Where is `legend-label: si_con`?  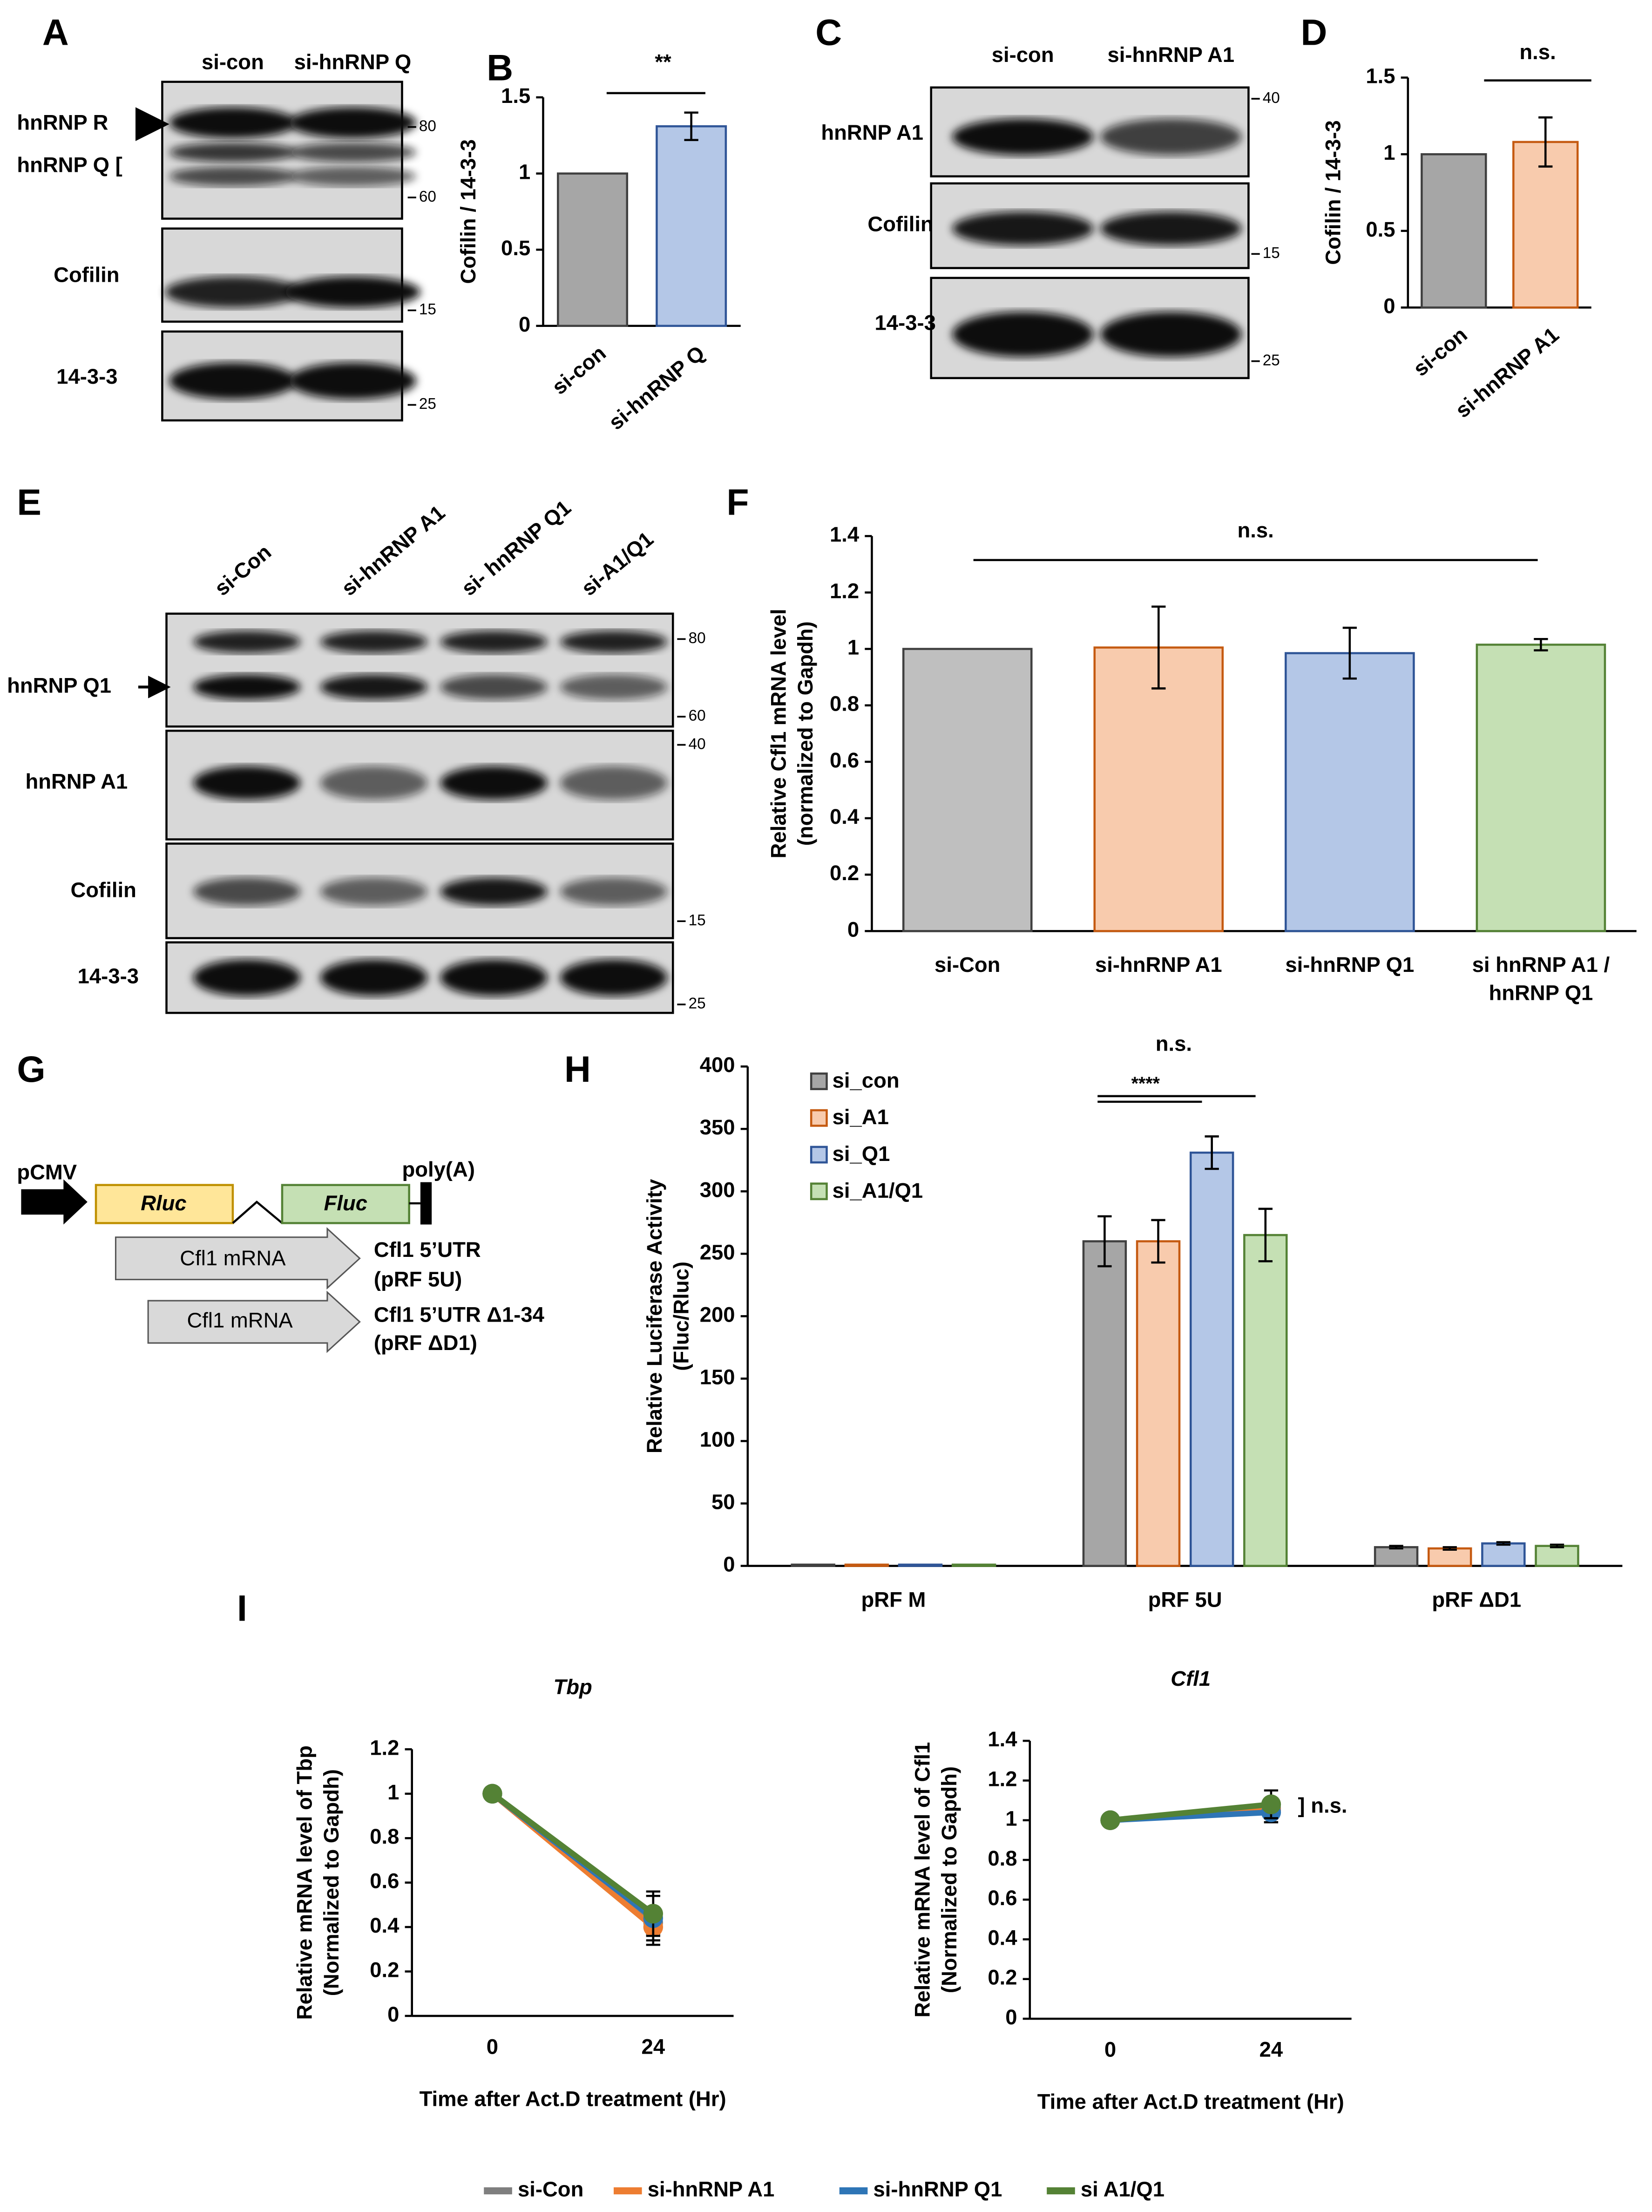
legend-label: si_con is located at coordinates (866, 1080).